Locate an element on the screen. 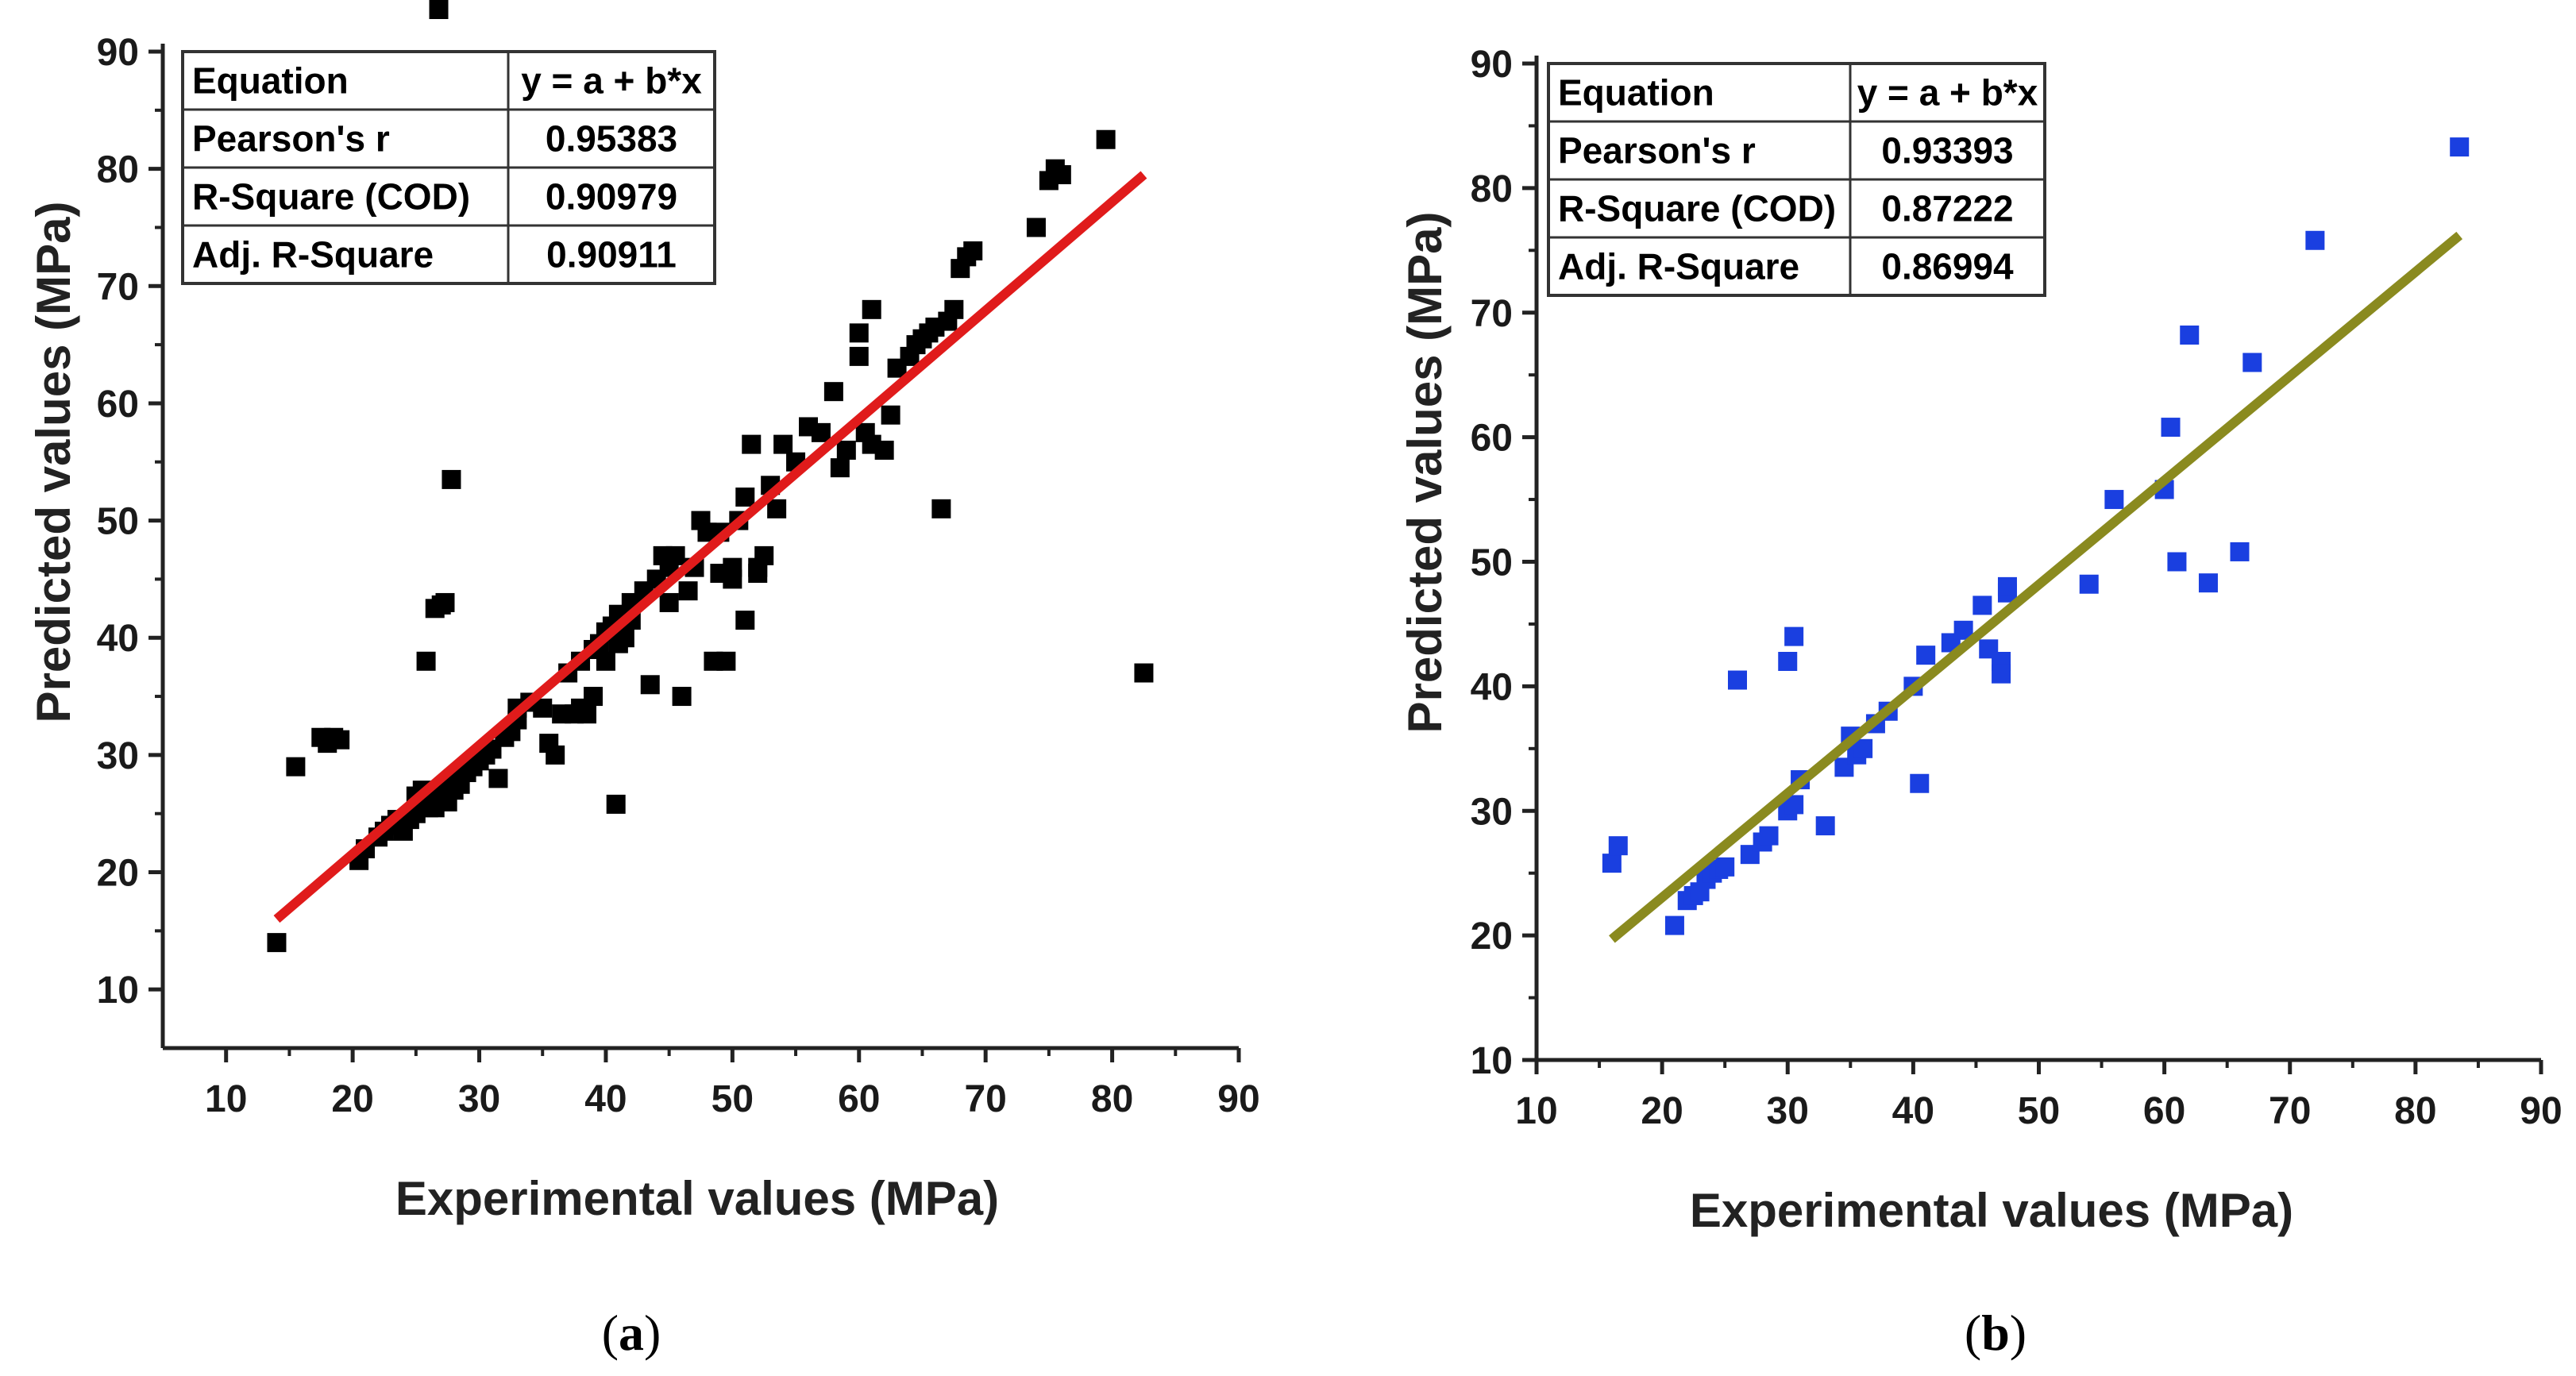 This screenshot has width=2576, height=1376. y-tick-label: 70 is located at coordinates (118, 287).